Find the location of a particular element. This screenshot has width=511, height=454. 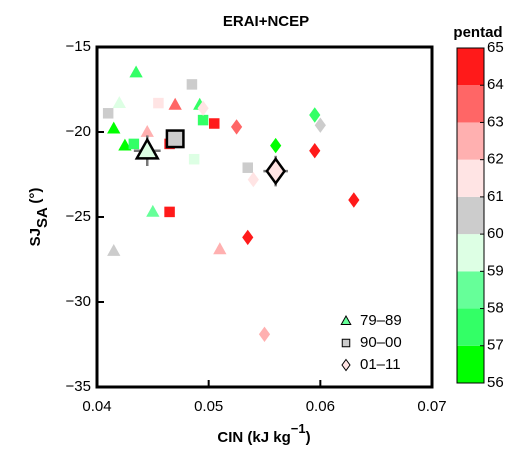

colorbar-tick-label: 59 is located at coordinates (495, 270).